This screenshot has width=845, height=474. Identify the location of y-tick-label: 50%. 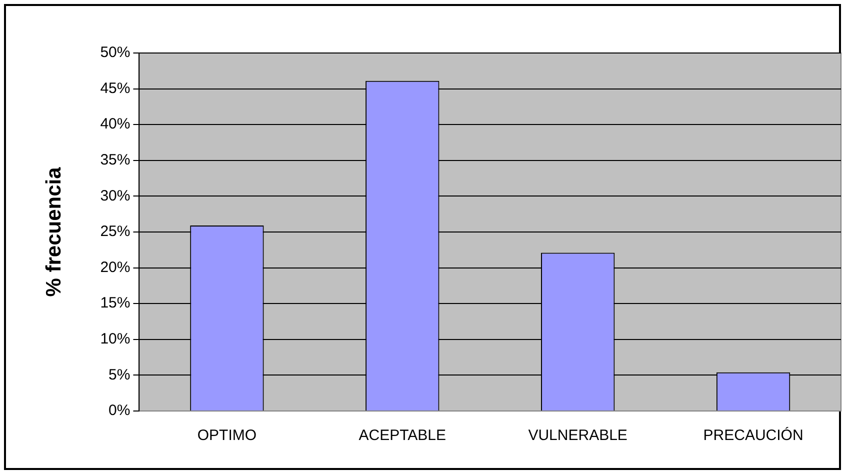
(115, 53).